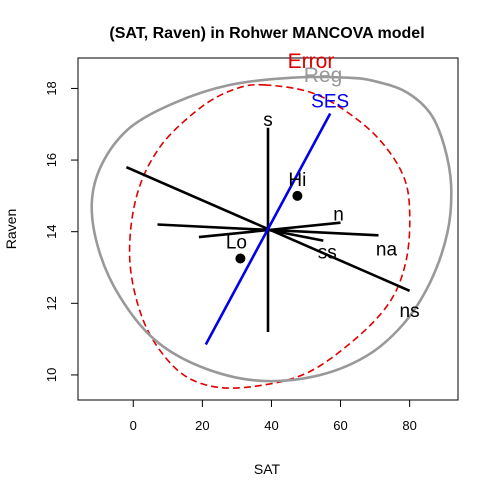 This screenshot has height=480, width=480. I want to click on point-label-hi: Hi, so click(297, 180).